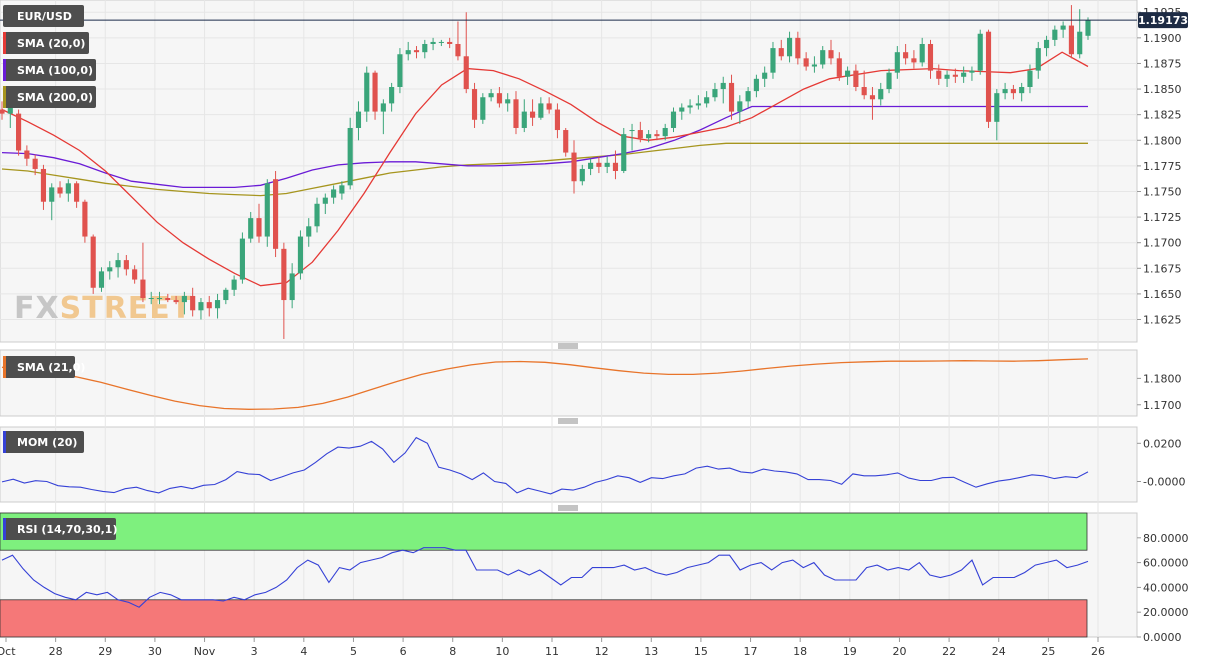  Describe the element at coordinates (46, 43) in the screenshot. I see `label-sma-20: SMA (20,0)` at that location.